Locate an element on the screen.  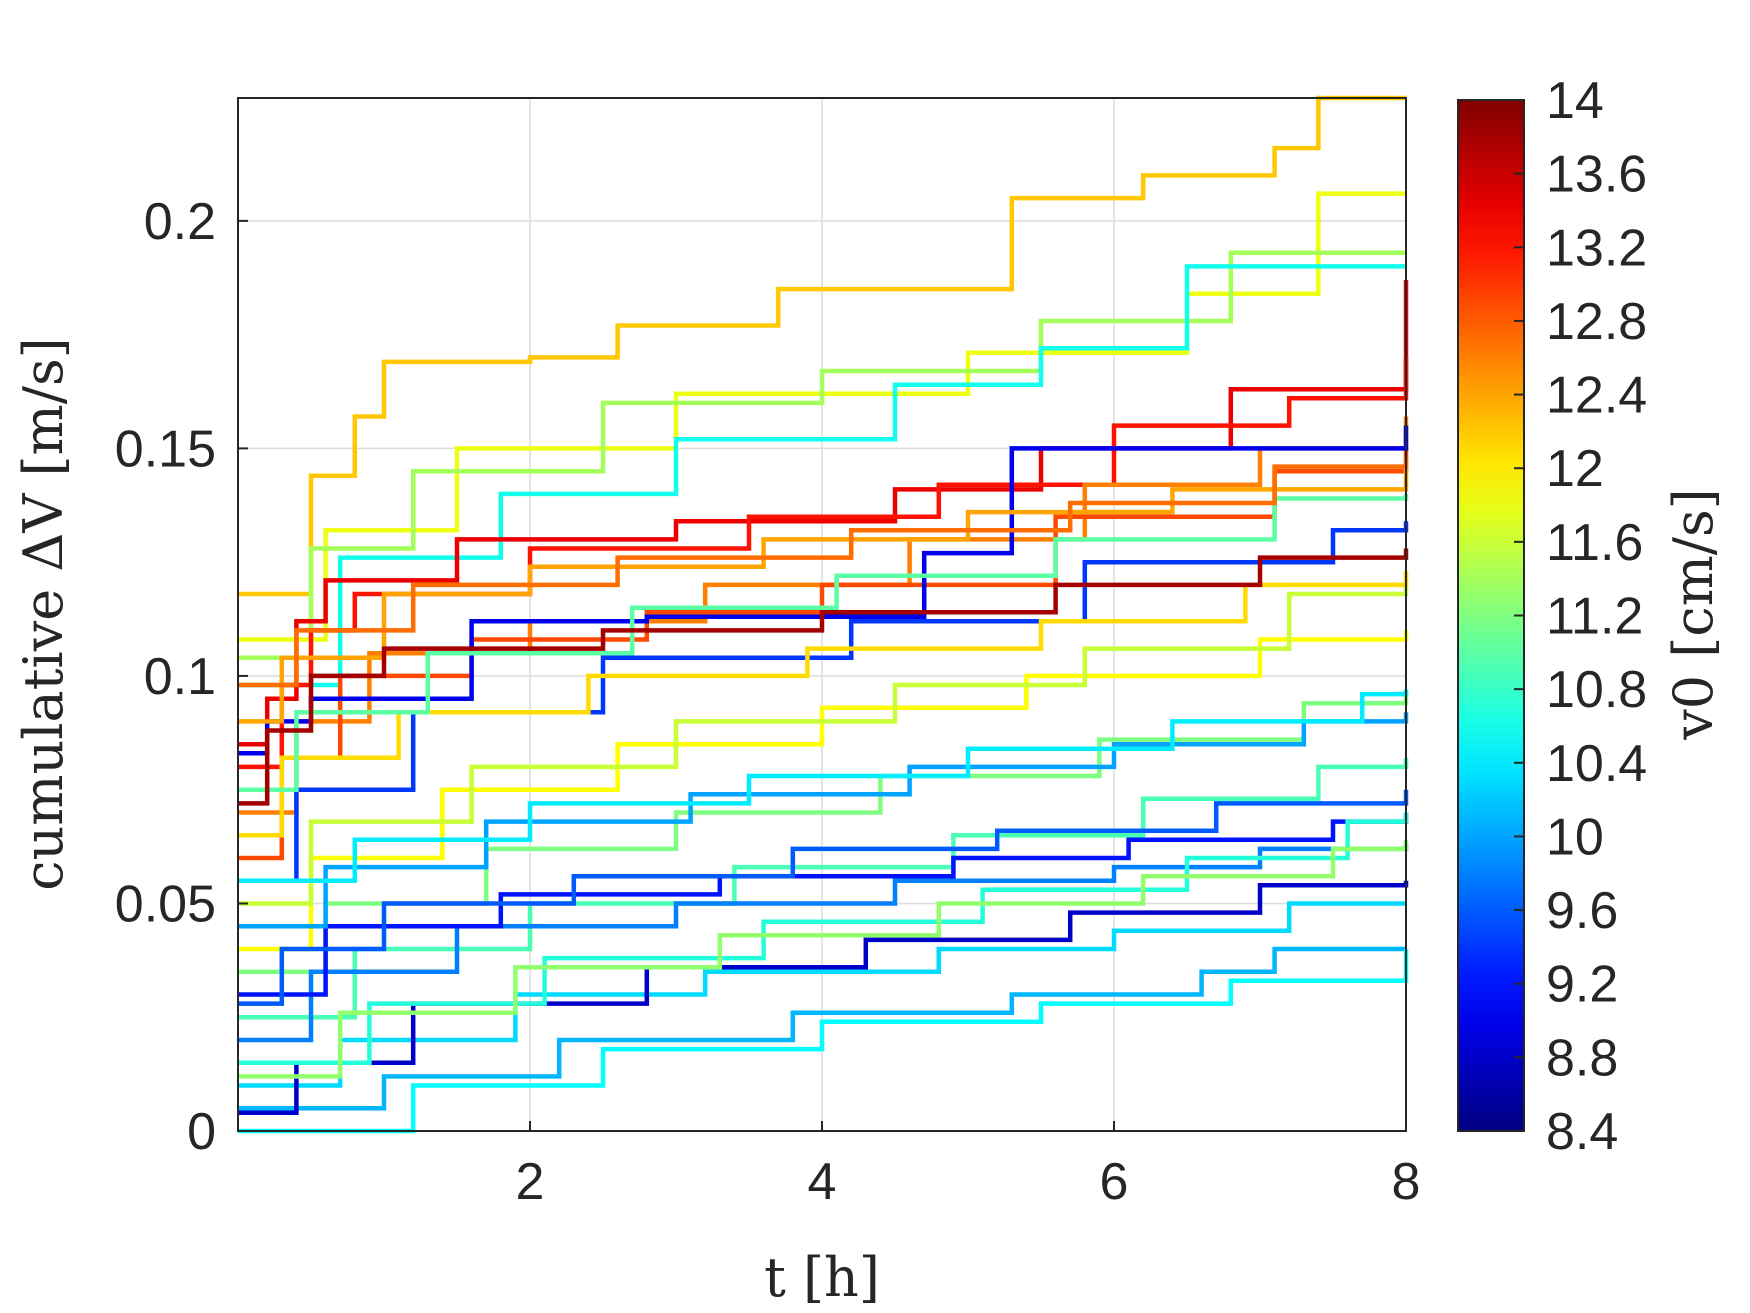
colorbar-tick-label: 11.2 is located at coordinates (1594, 617).